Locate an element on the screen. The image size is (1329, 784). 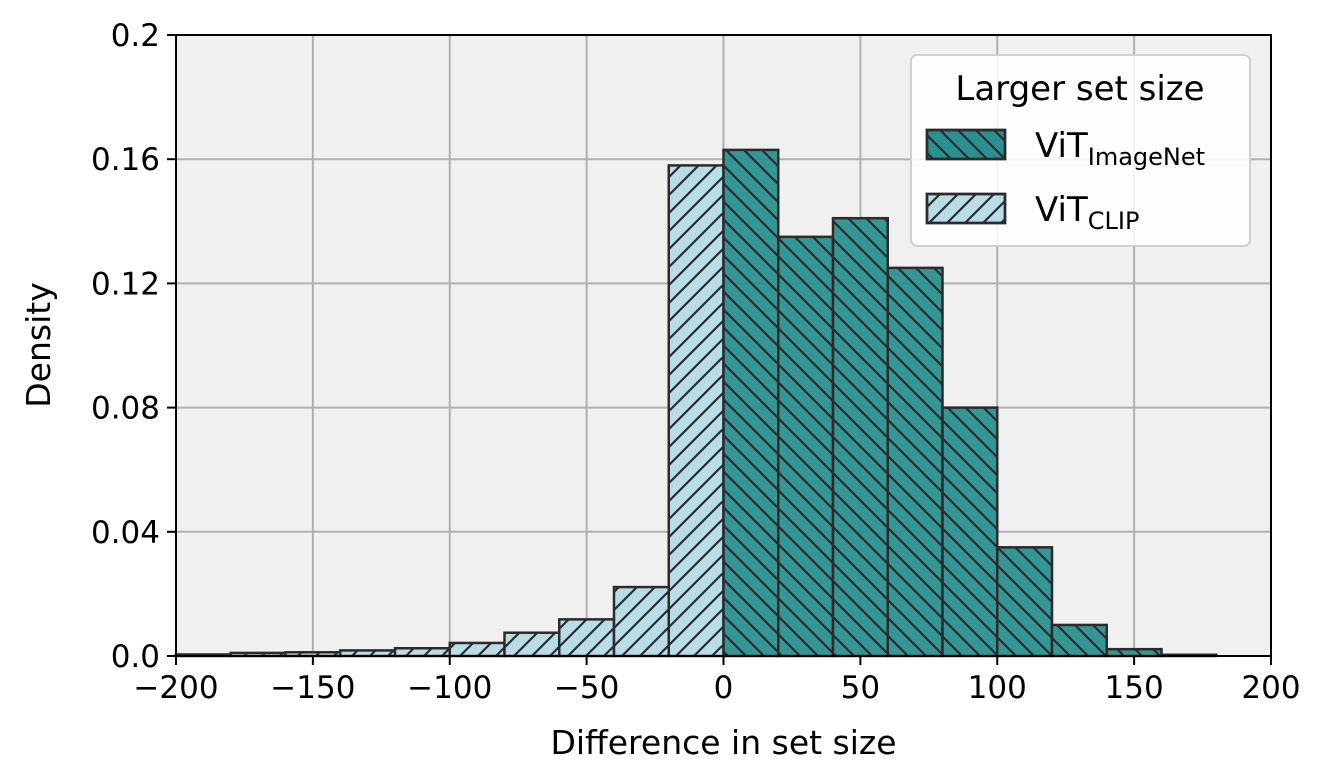
x-axis-ticks: −200 −150 −100 −50 0 50 100 150 200 is located at coordinates (717, 681).